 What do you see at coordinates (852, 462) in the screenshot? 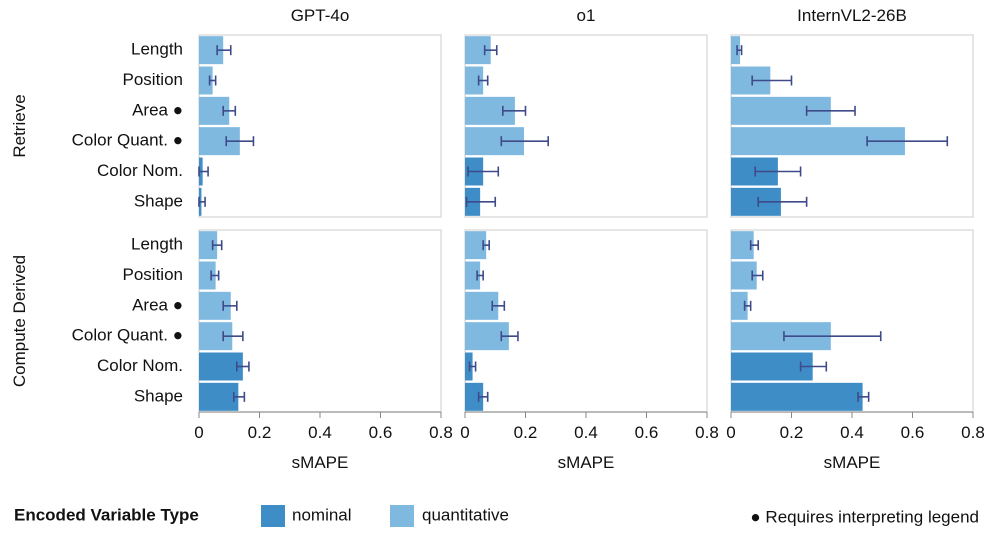
I see `x-axis-title-2: sMAPE` at bounding box center [852, 462].